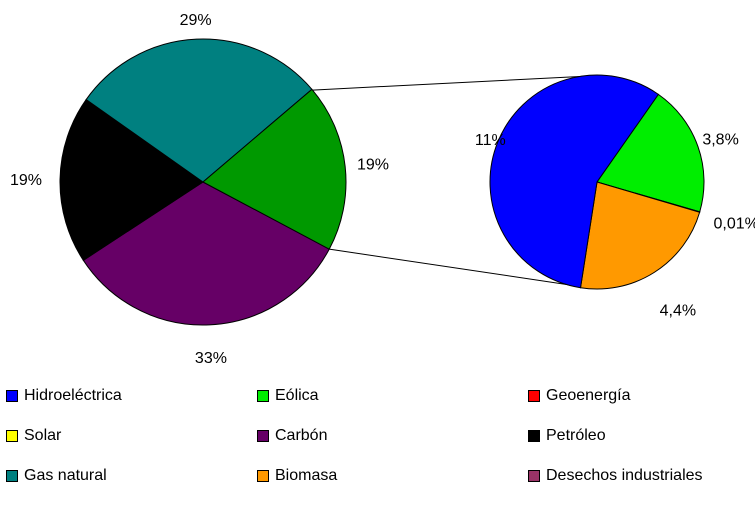 This screenshot has height=506, width=755. I want to click on legend-item-carbon: Carbón, so click(292, 436).